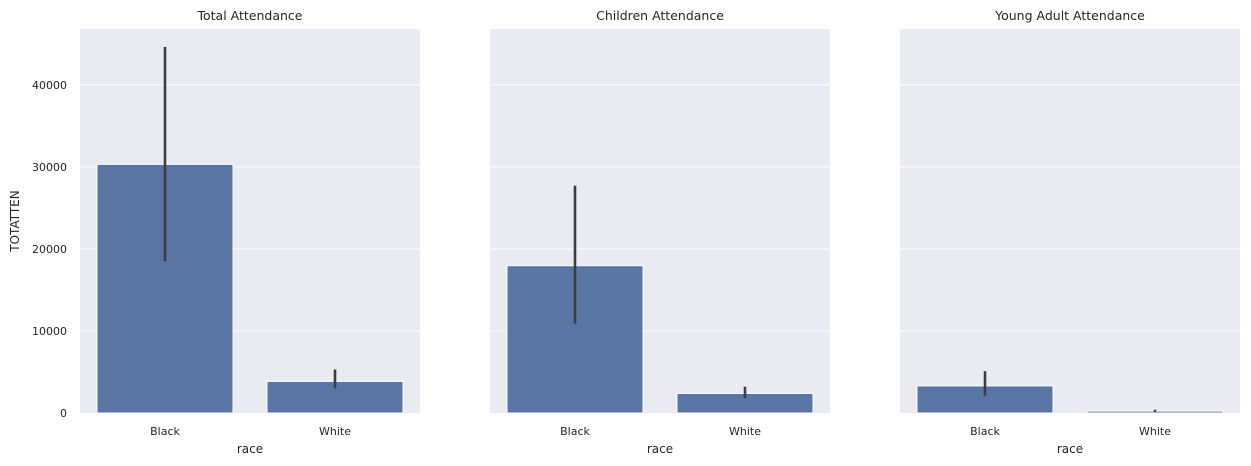 The image size is (1251, 466). What do you see at coordinates (63, 413) in the screenshot?
I see `y-tick-label: 0` at bounding box center [63, 413].